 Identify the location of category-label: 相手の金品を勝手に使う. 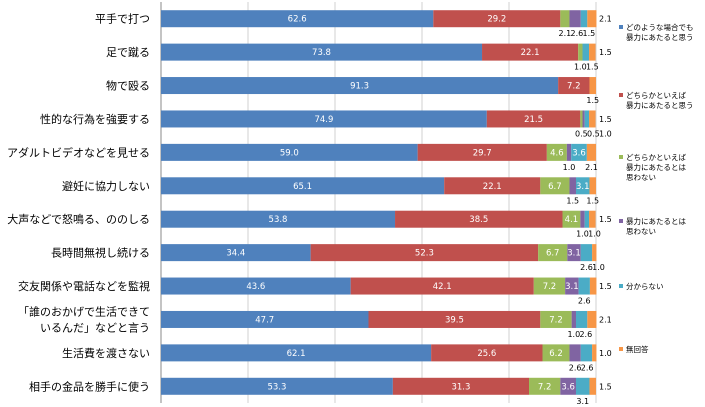
(89, 386).